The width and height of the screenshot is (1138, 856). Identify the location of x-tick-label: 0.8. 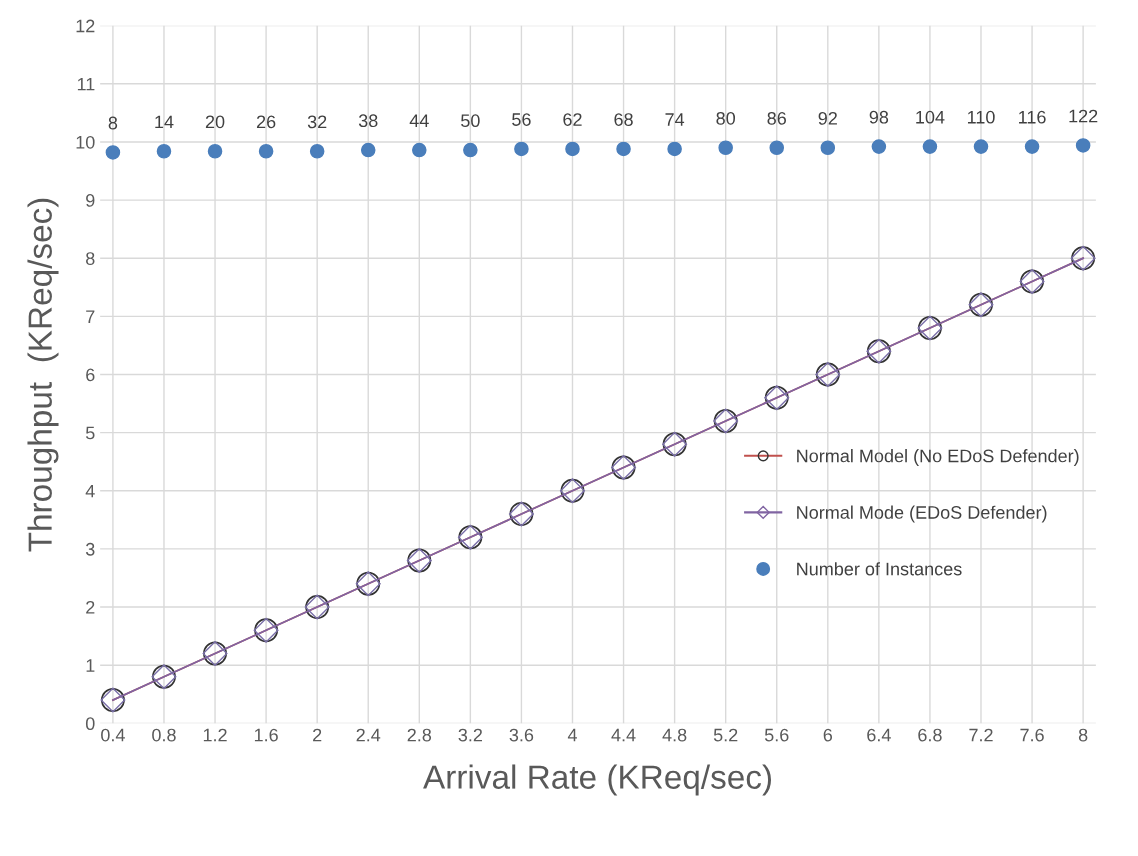
(164, 735).